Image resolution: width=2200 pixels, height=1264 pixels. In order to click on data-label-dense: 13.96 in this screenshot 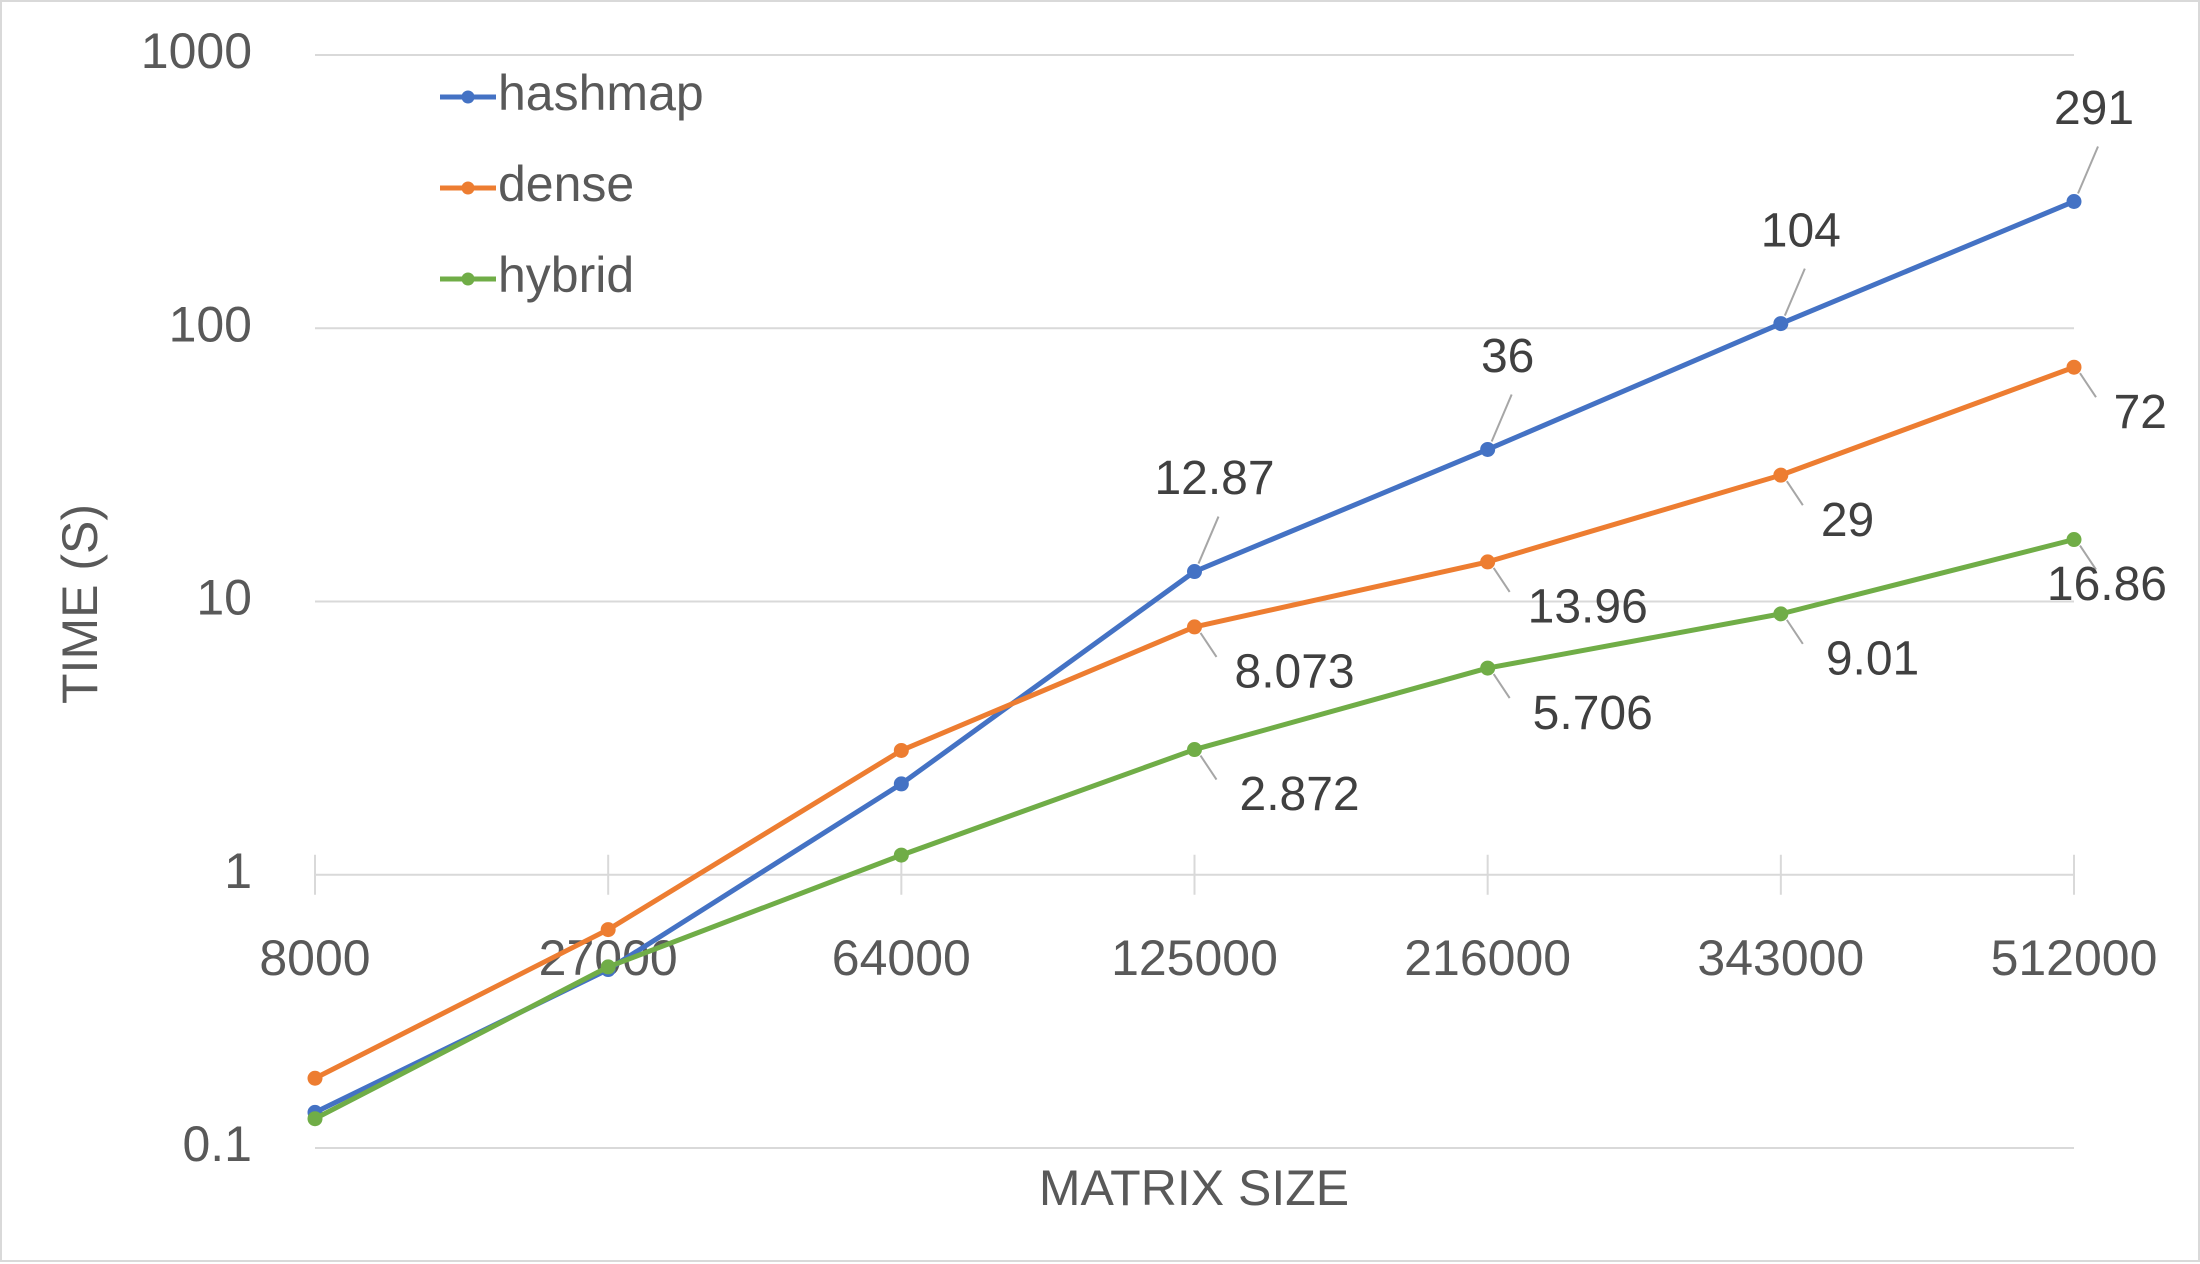, I will do `click(1588, 607)`.